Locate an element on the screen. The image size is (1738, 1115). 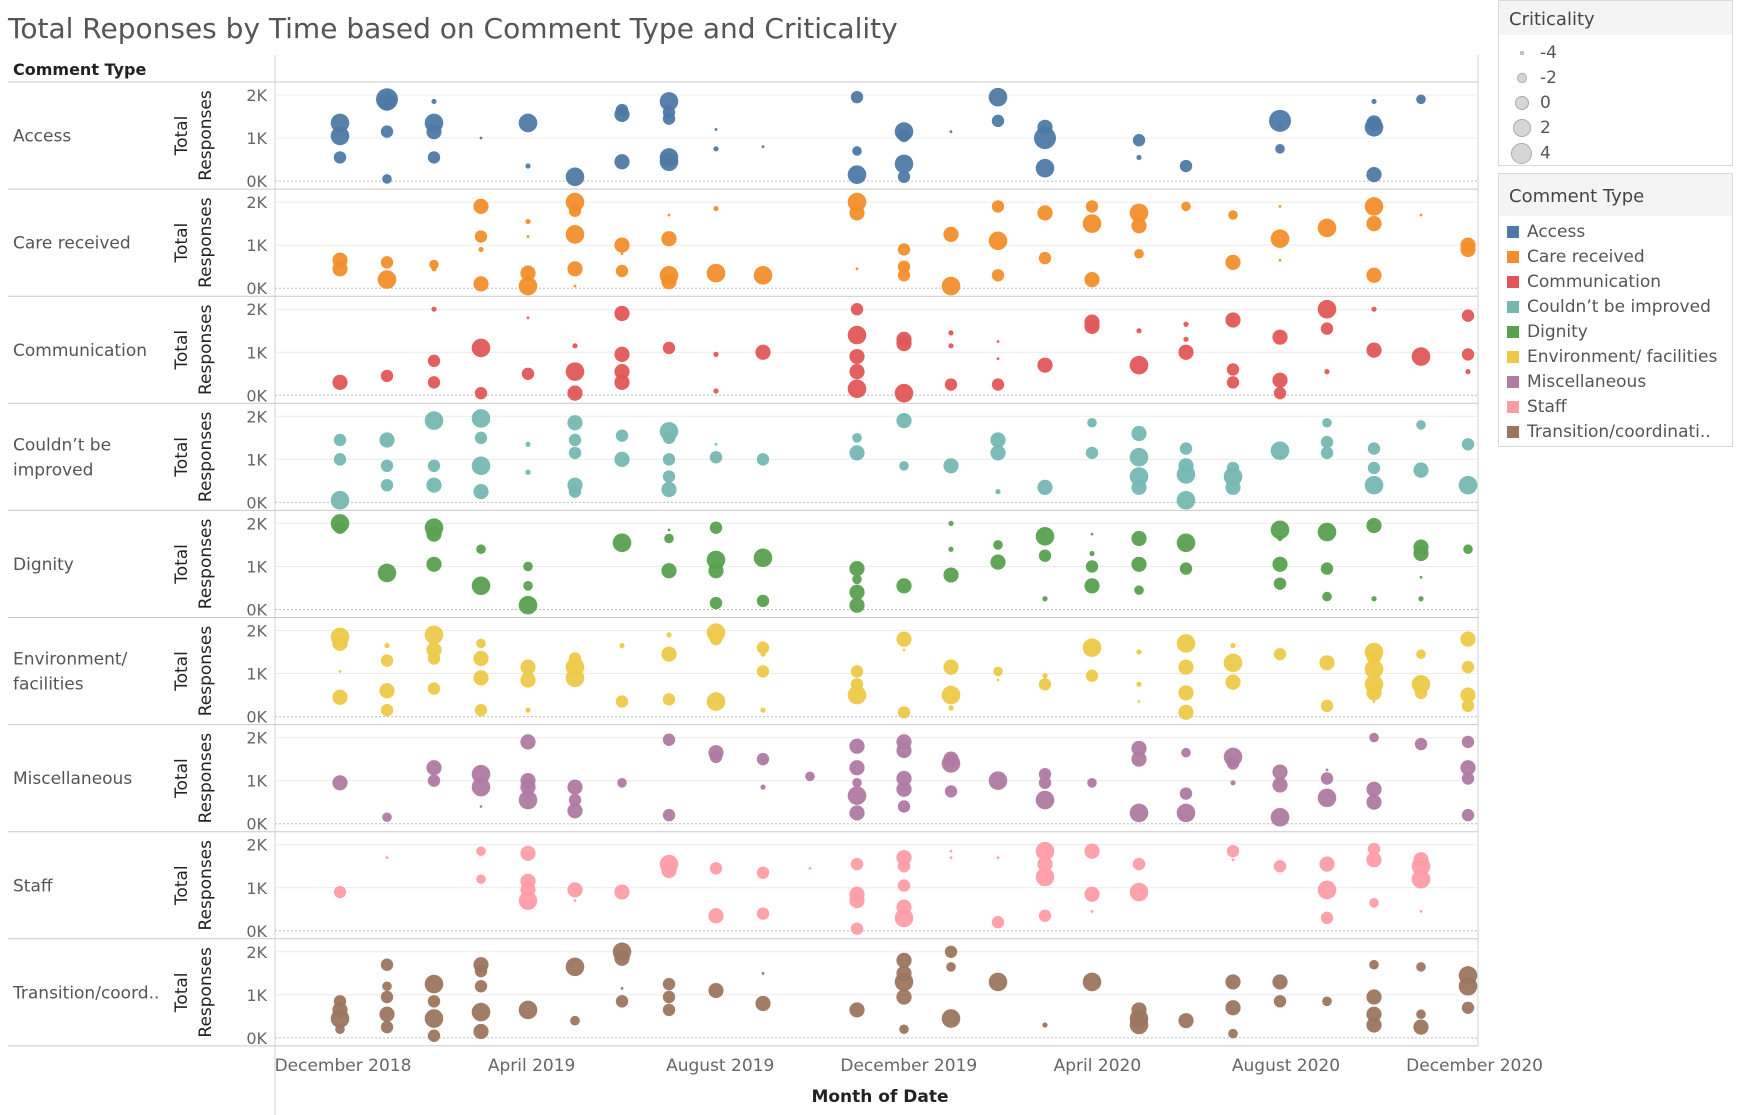
criticality-legend: Criticality -4 -2 0 2 4 is located at coordinates (1615, 83).